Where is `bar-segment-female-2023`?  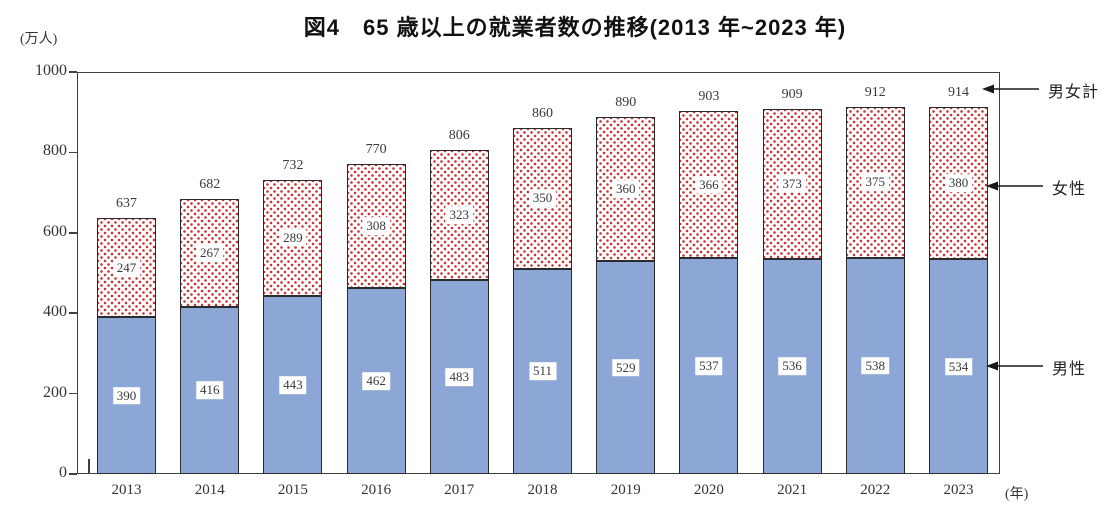
bar-segment-female-2023 is located at coordinates (958, 183).